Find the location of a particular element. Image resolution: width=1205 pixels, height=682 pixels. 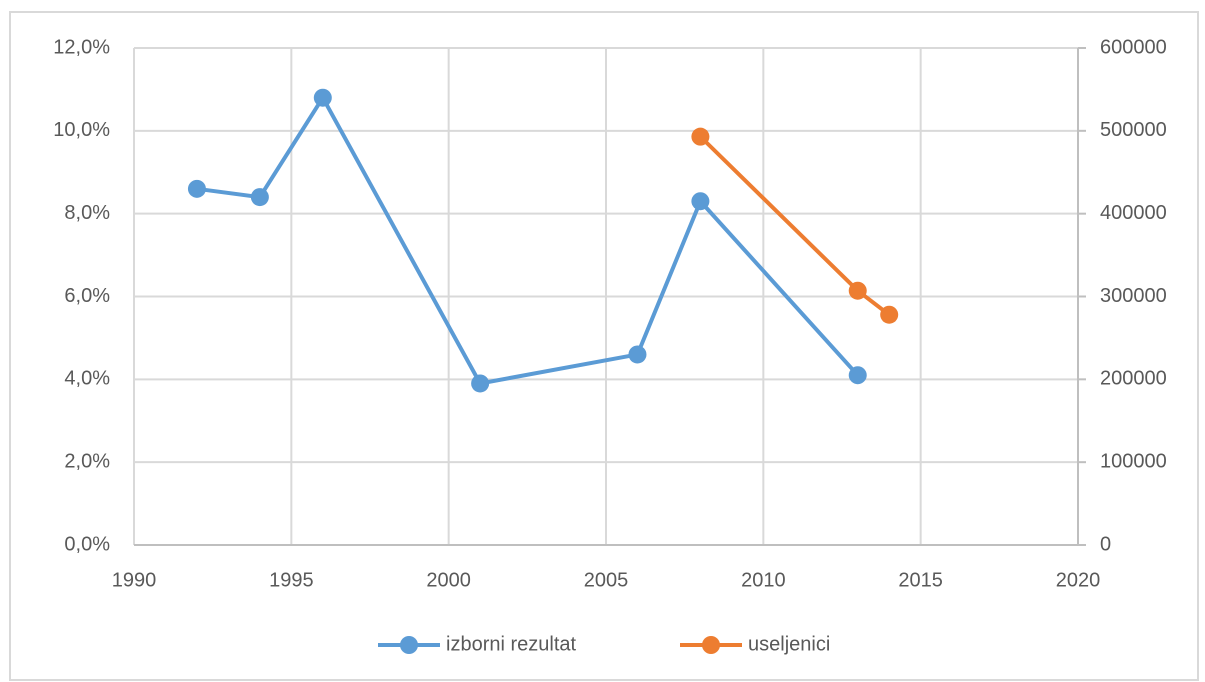

y2-tick-label: 300000 is located at coordinates (1133, 296).